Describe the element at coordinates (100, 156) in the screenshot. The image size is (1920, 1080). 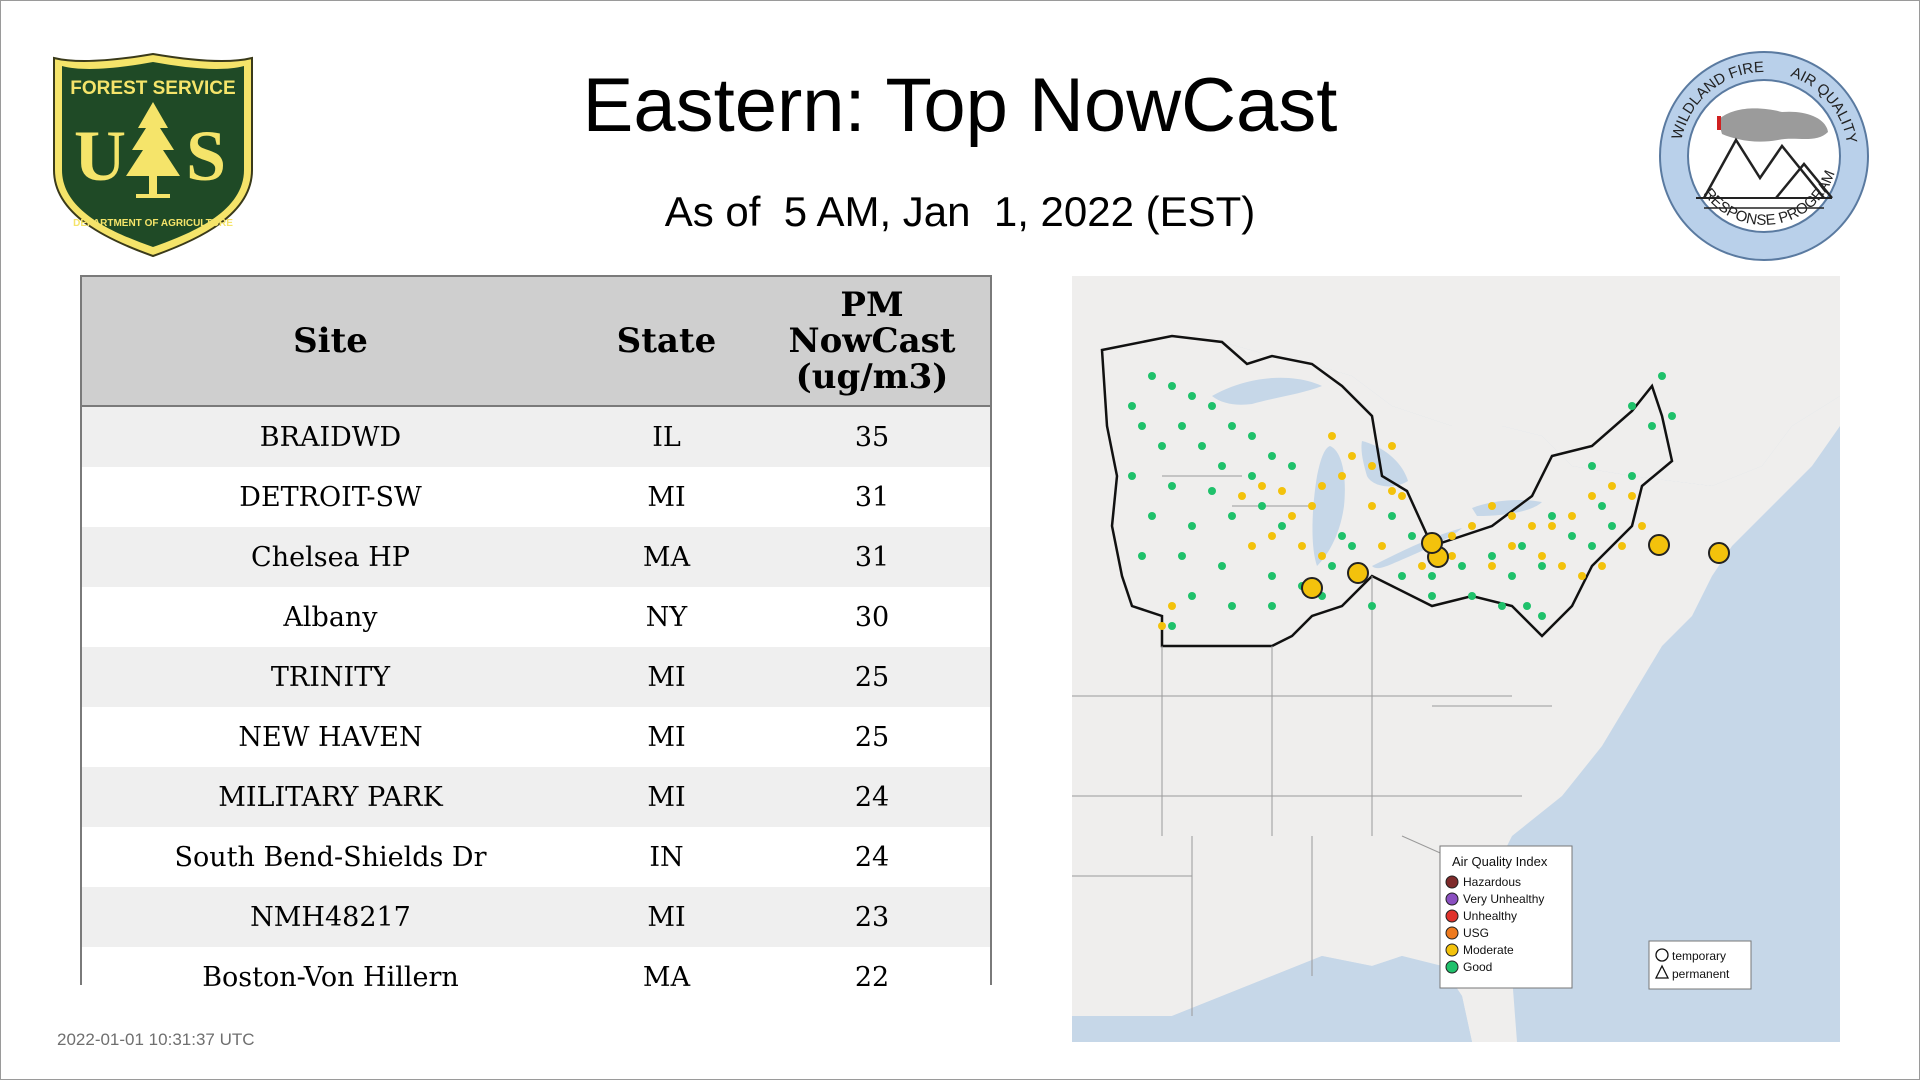
I see `logo-left-letter-u: U` at that location.